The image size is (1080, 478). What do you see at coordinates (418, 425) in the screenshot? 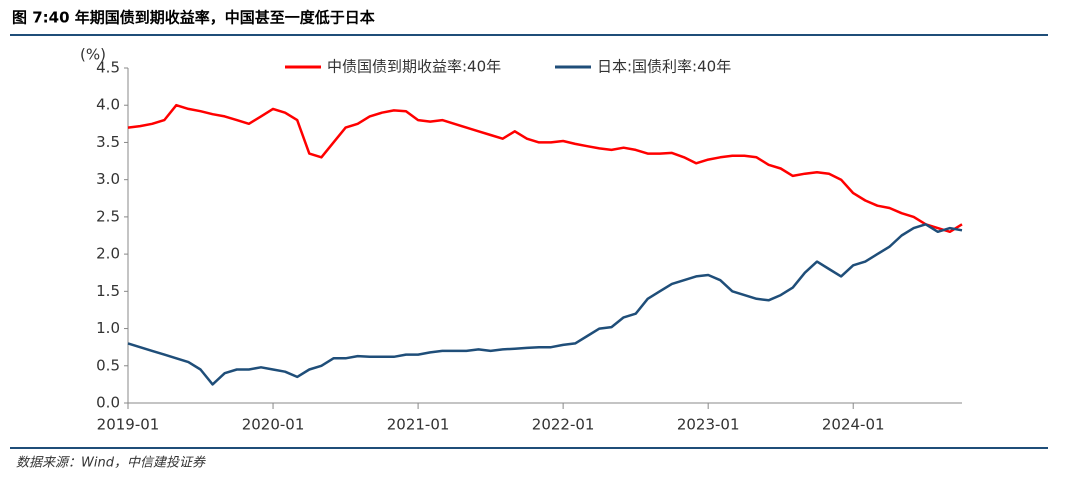
I see `x-tick-label: 2021-01` at bounding box center [418, 425].